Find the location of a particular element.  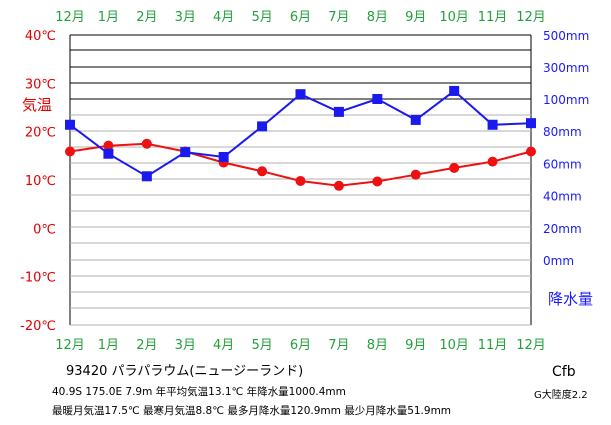

temperature-axis-title: 気温 is located at coordinates (37, 105).